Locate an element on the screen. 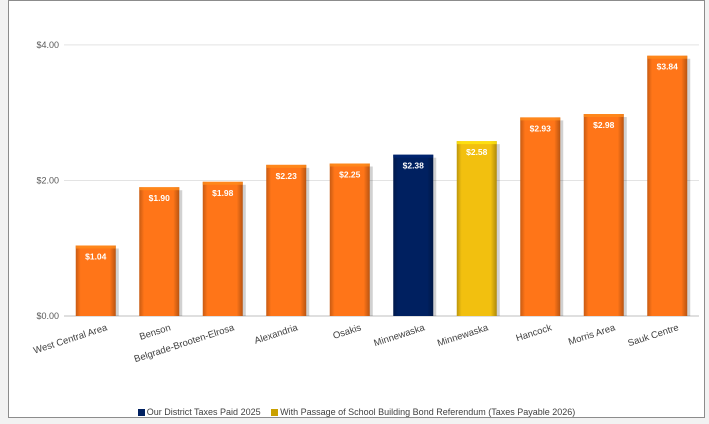 The image size is (709, 424). x-tick-label: Osakis is located at coordinates (347, 332).